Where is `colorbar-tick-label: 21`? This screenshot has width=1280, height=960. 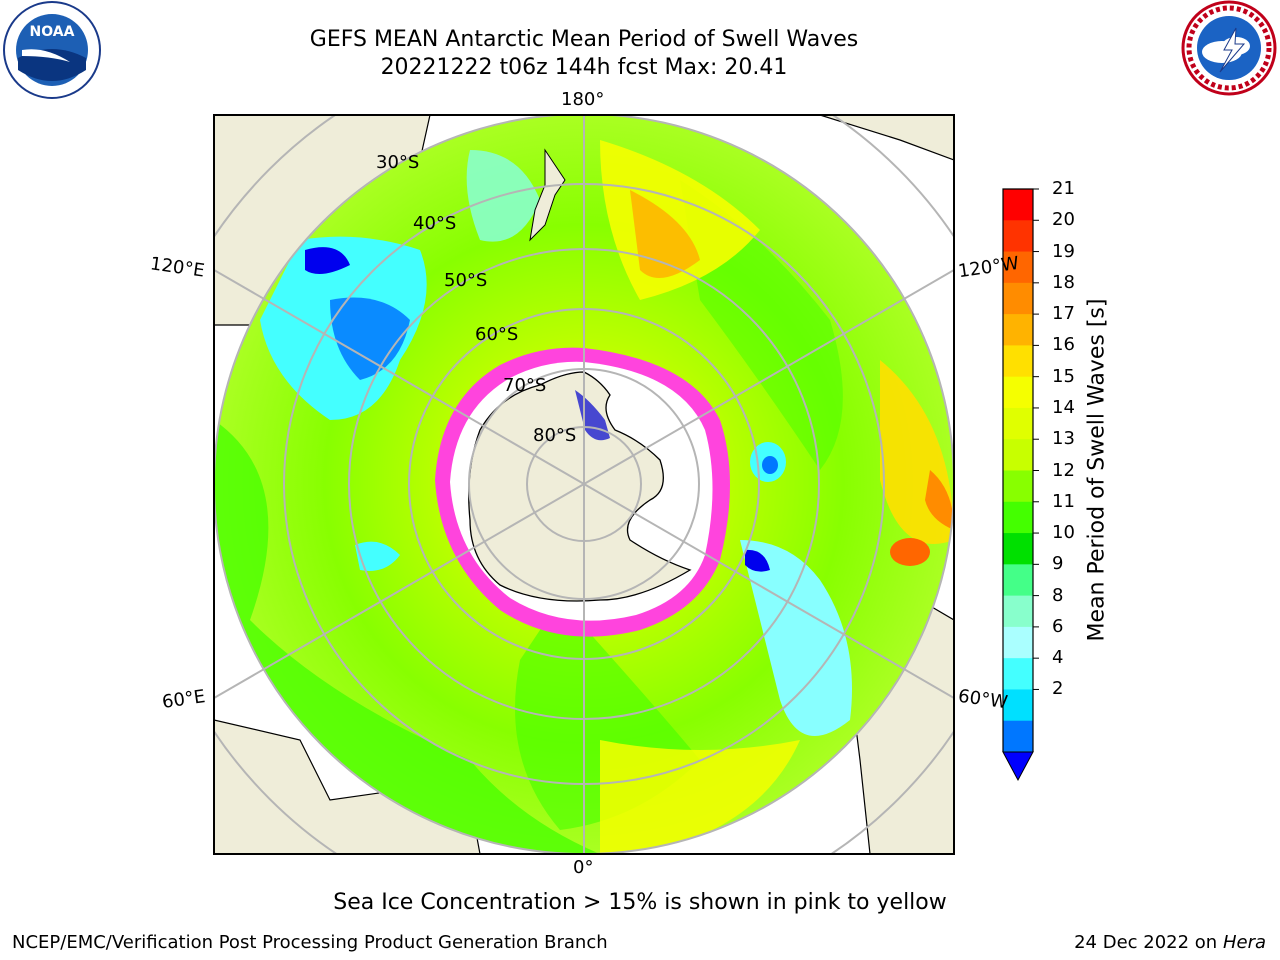 colorbar-tick-label: 21 is located at coordinates (1063, 188).